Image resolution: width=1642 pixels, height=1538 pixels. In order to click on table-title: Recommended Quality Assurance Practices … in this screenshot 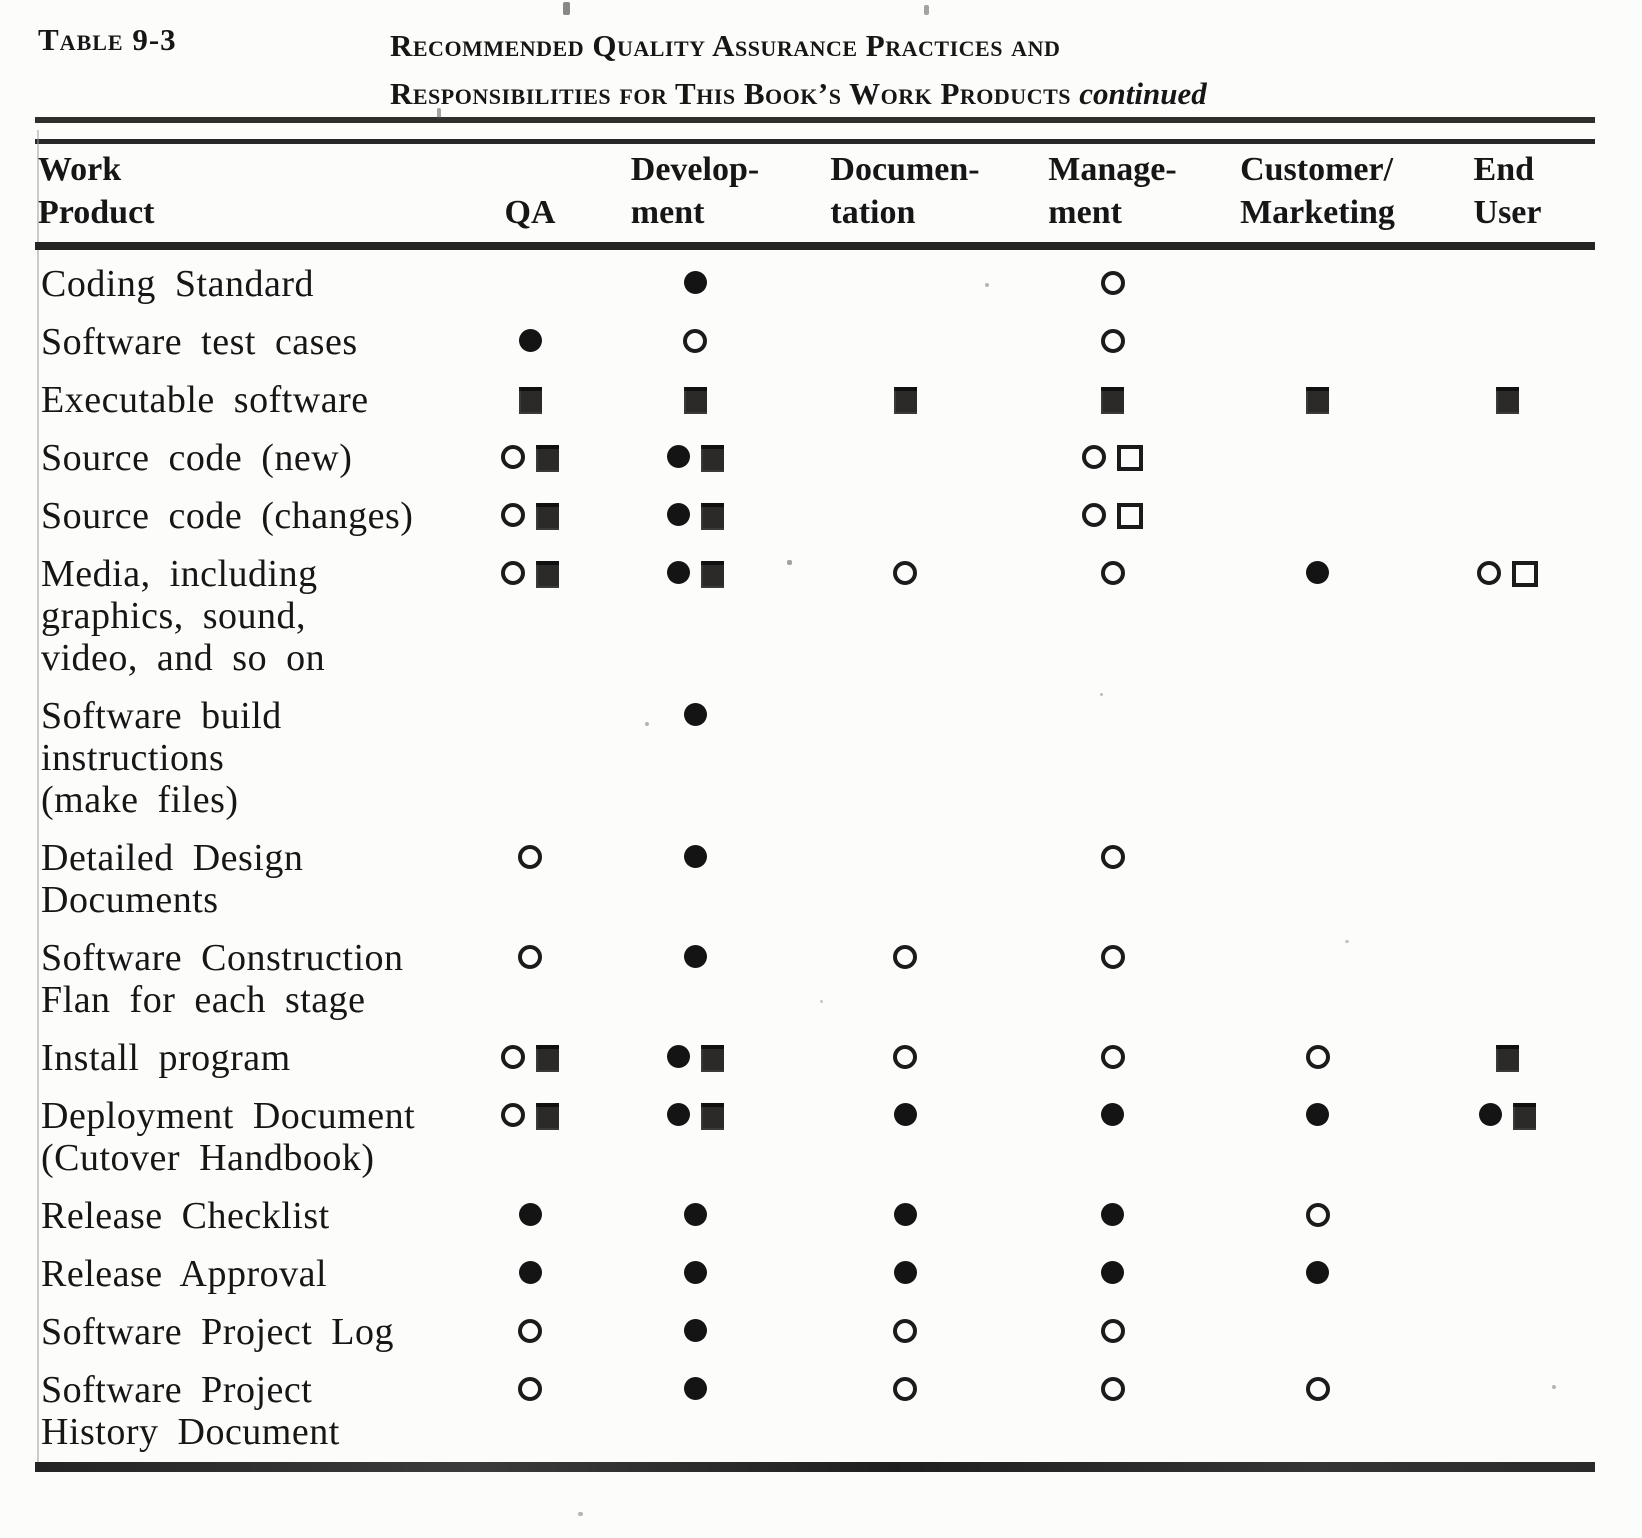, I will do `click(798, 70)`.